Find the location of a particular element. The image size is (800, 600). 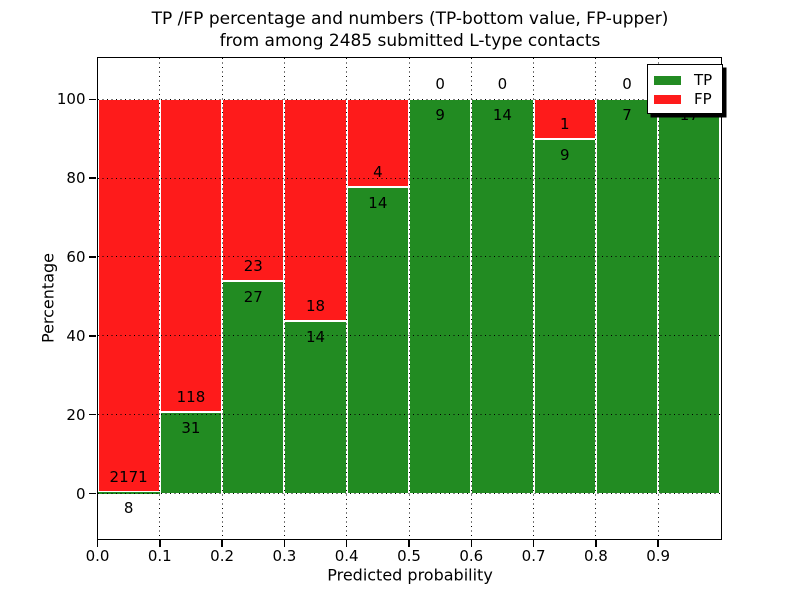

tp-count-label: 8 is located at coordinates (128, 508).